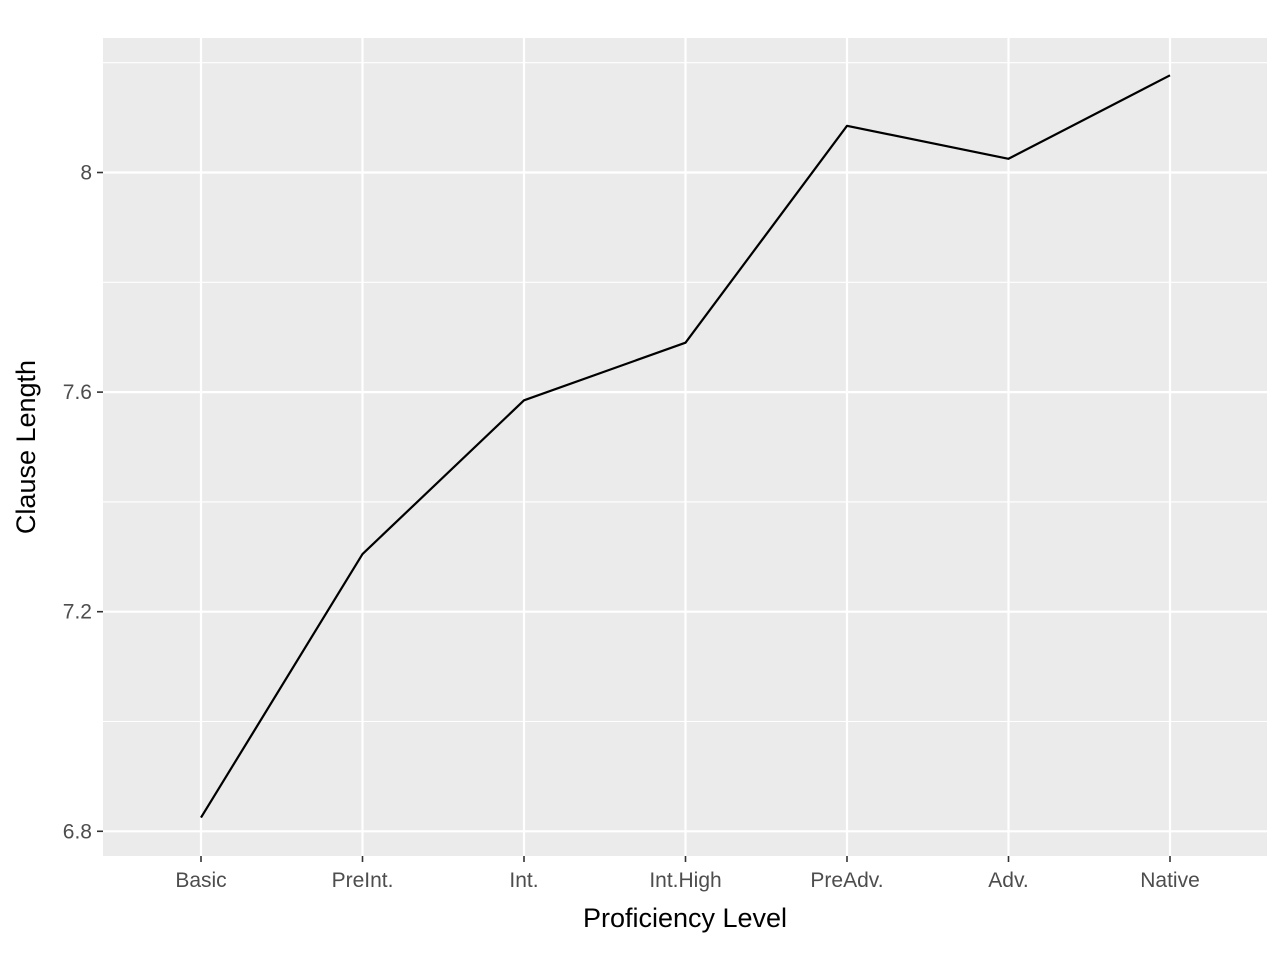 This screenshot has height=960, width=1280. Describe the element at coordinates (846, 880) in the screenshot. I see `x-tick-label: PreAdv.` at that location.